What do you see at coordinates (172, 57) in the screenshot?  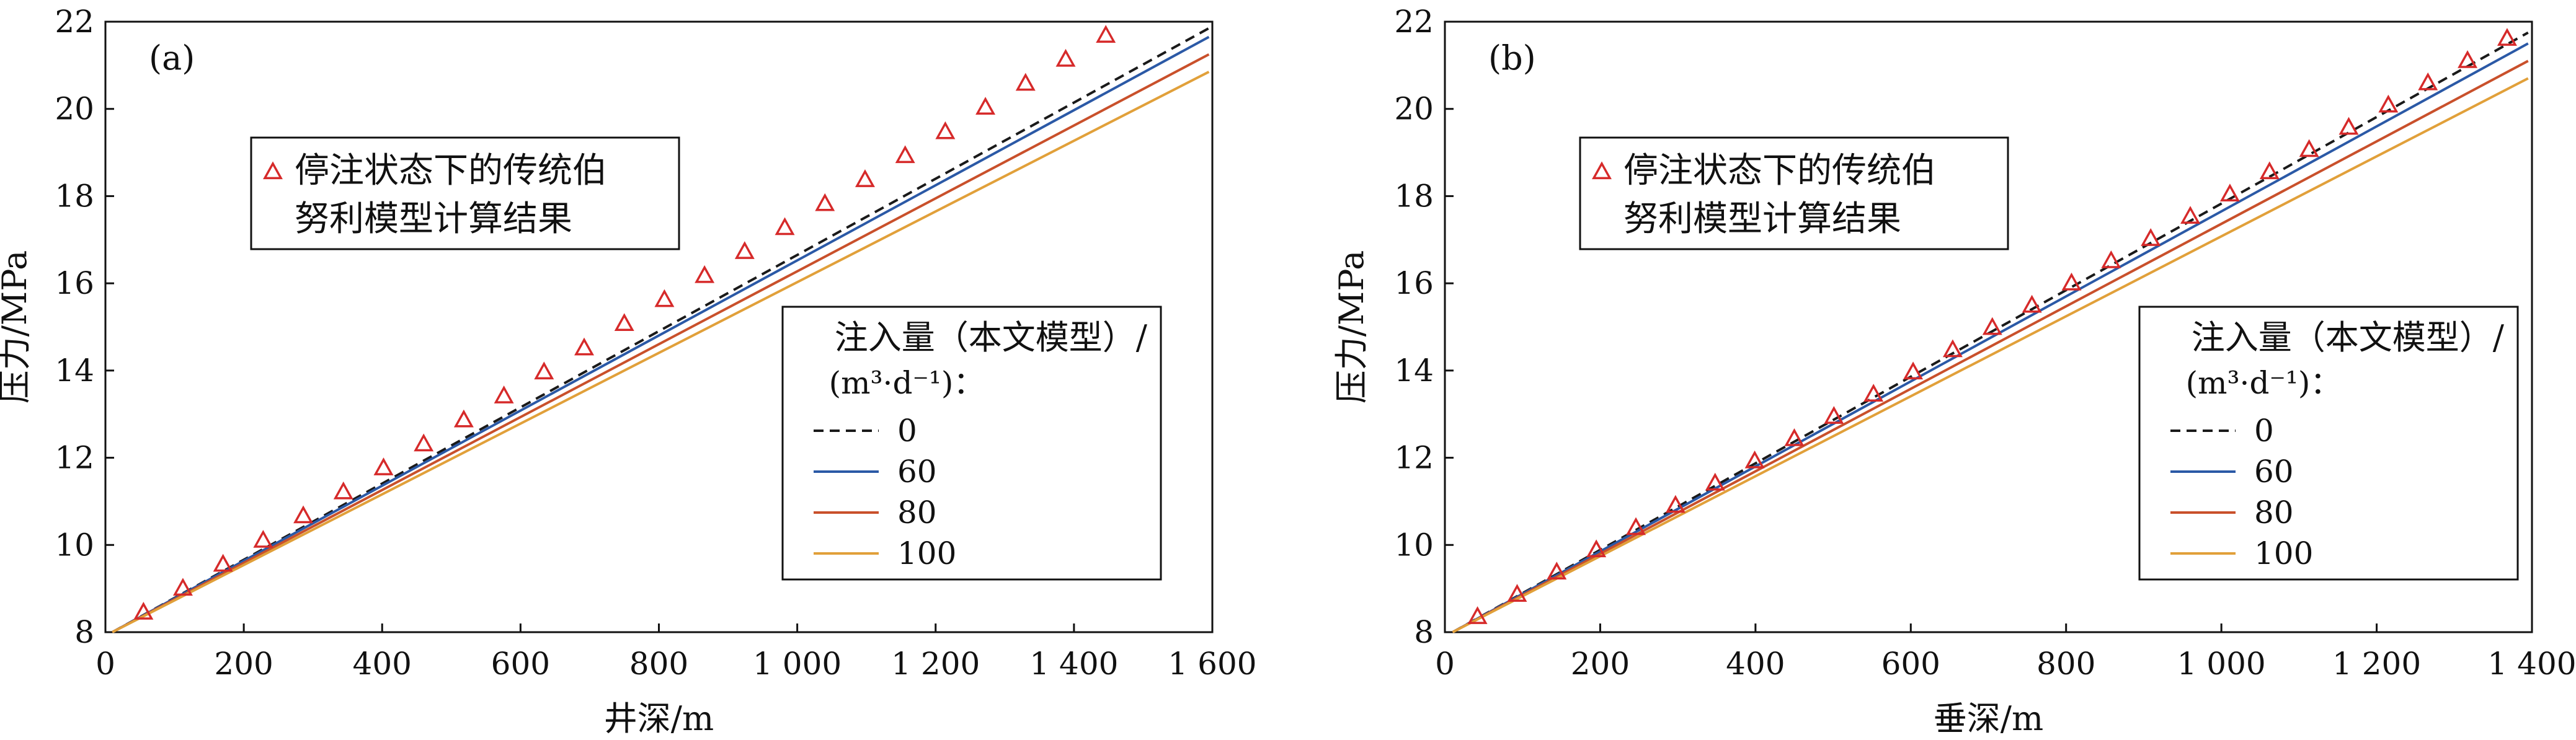 I see `panel-label: (a)` at bounding box center [172, 57].